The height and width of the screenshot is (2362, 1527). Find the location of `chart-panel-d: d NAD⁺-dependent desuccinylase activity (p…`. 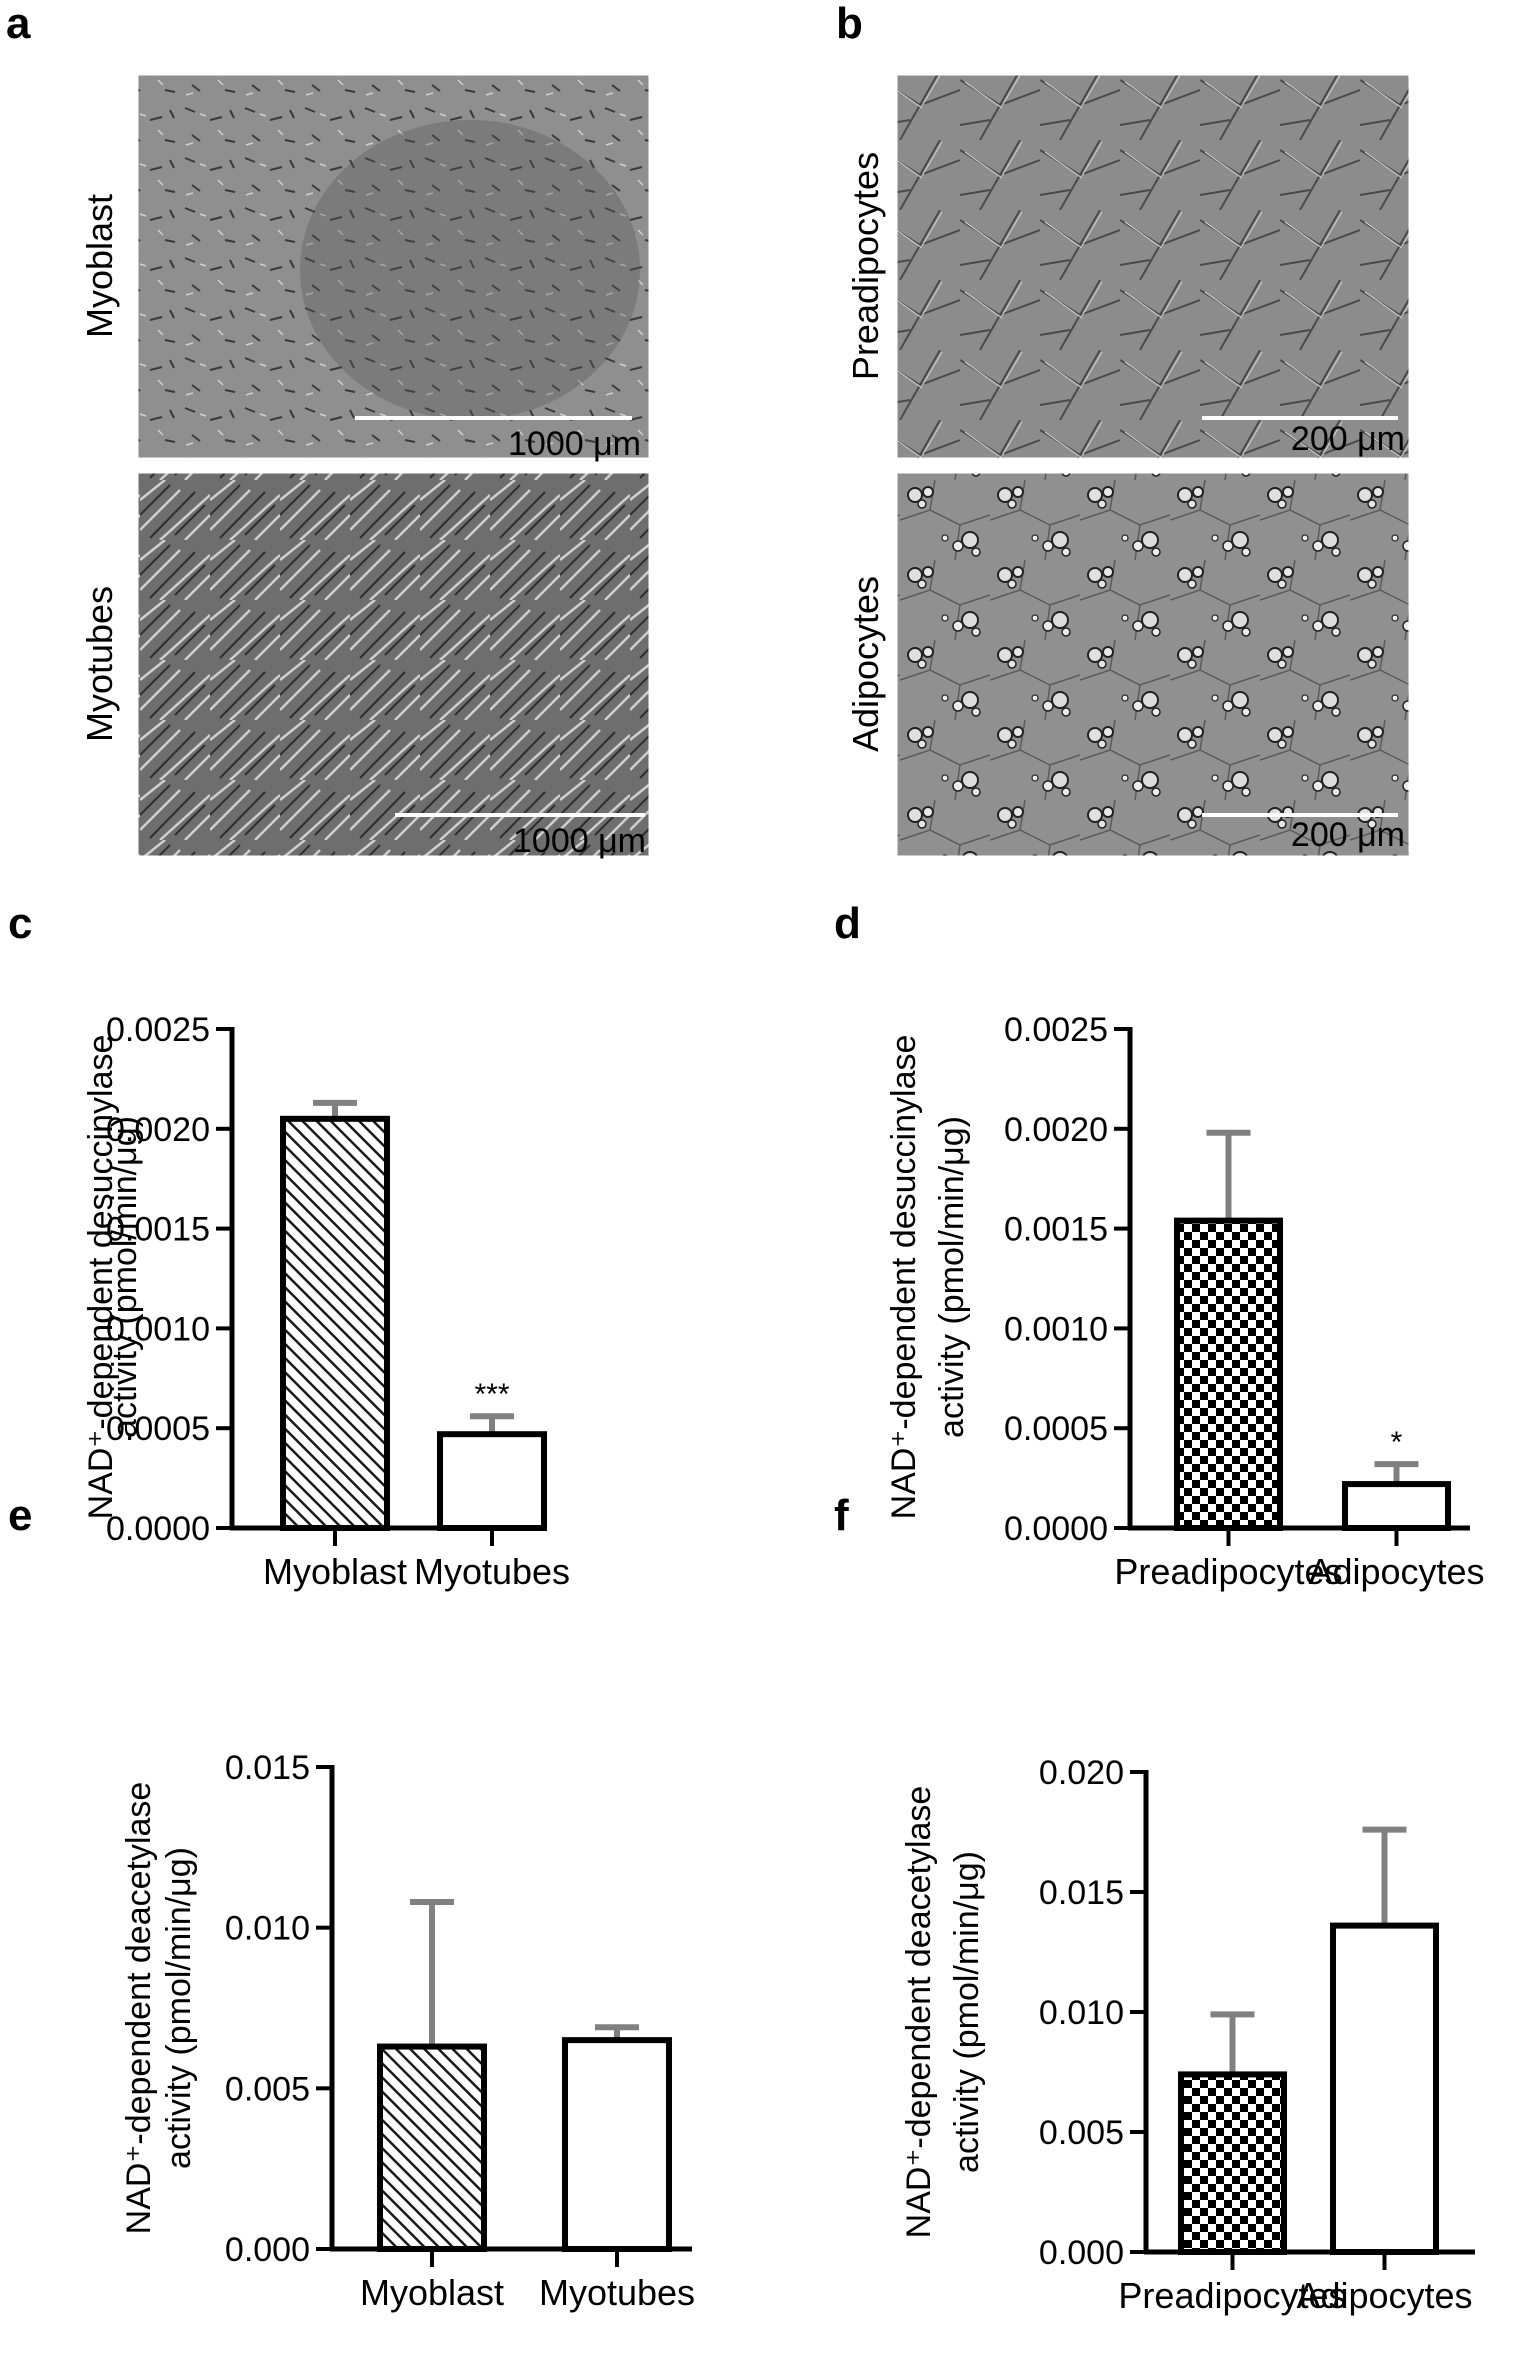

chart-panel-d: d NAD⁺-dependent desuccinylase activity (p… is located at coordinates (1159, 1245).